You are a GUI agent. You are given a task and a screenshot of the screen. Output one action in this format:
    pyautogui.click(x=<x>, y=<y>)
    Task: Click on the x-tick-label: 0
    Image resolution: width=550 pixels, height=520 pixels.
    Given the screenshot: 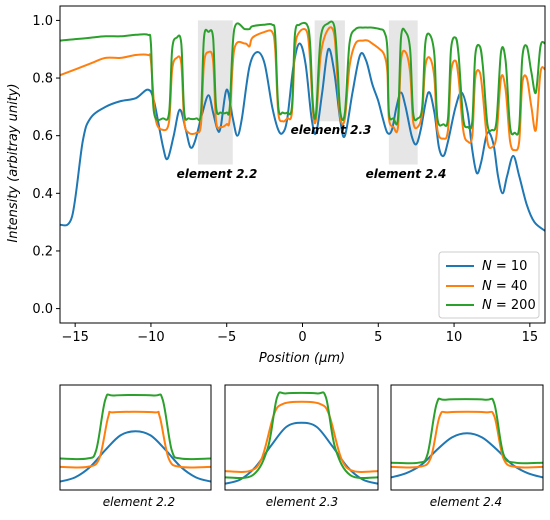 What is the action you would take?
    pyautogui.click(x=302, y=337)
    